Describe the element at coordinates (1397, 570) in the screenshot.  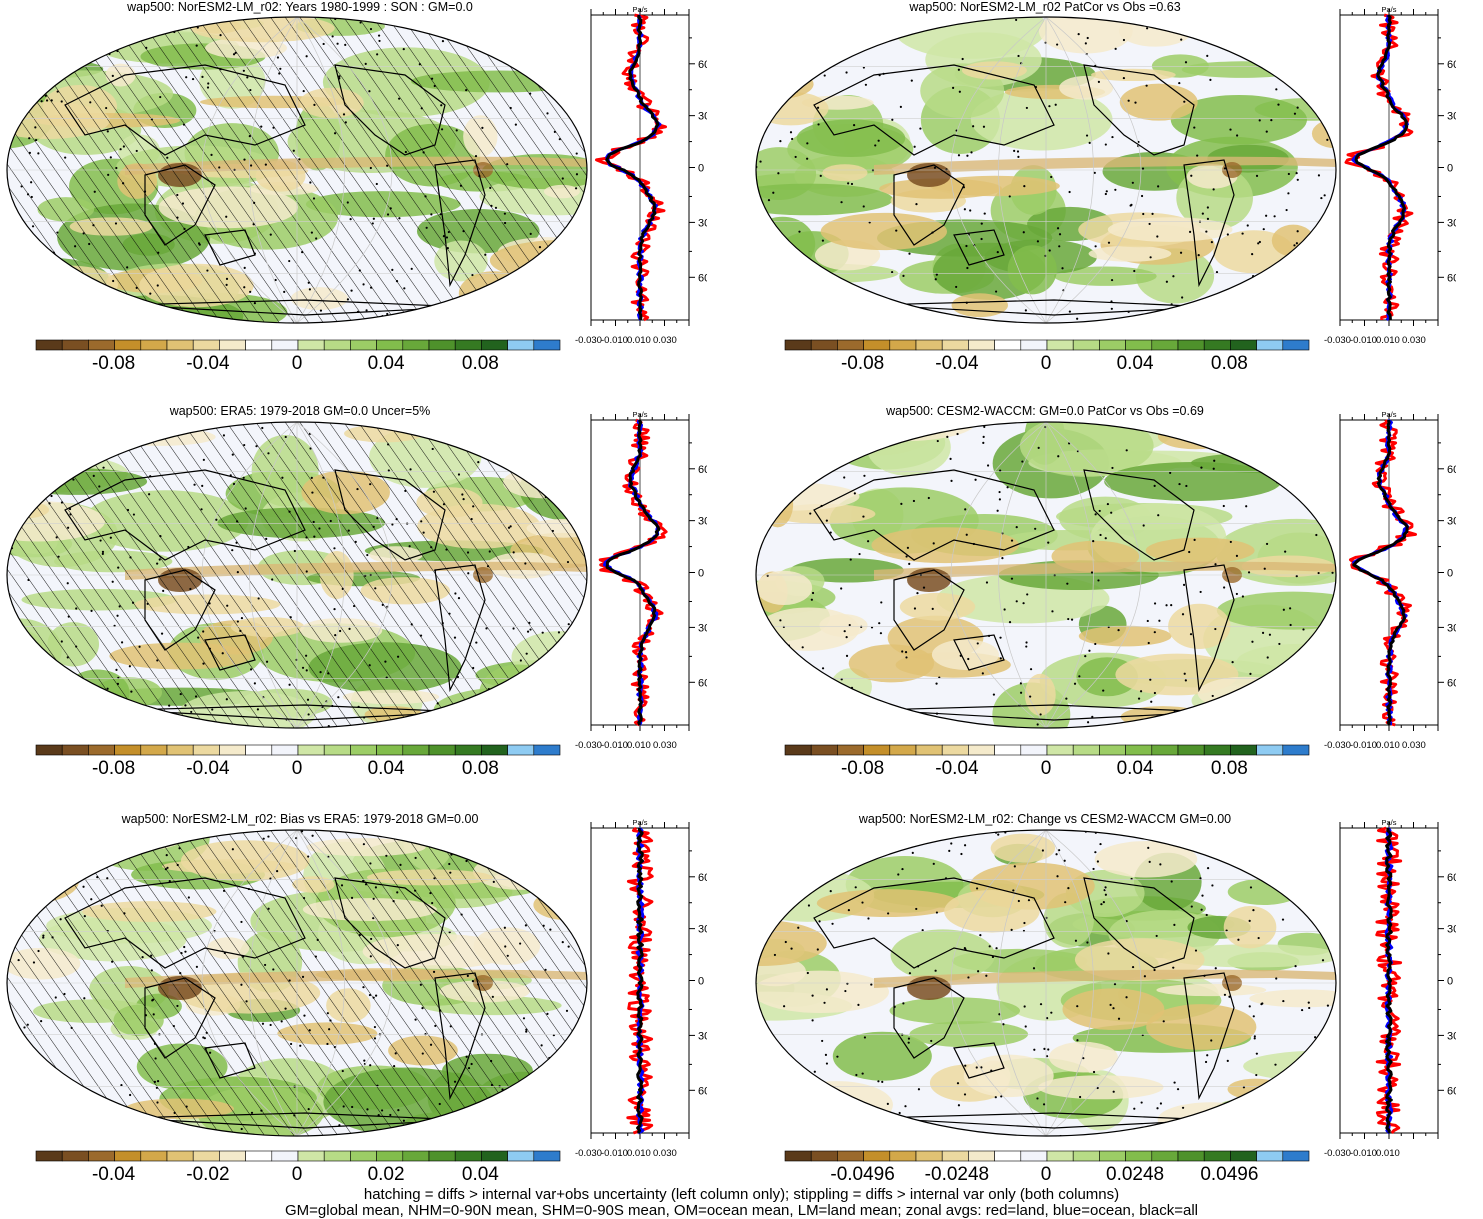
I see `zonal-profile-4: Pa/s60N30N030S60S` at that location.